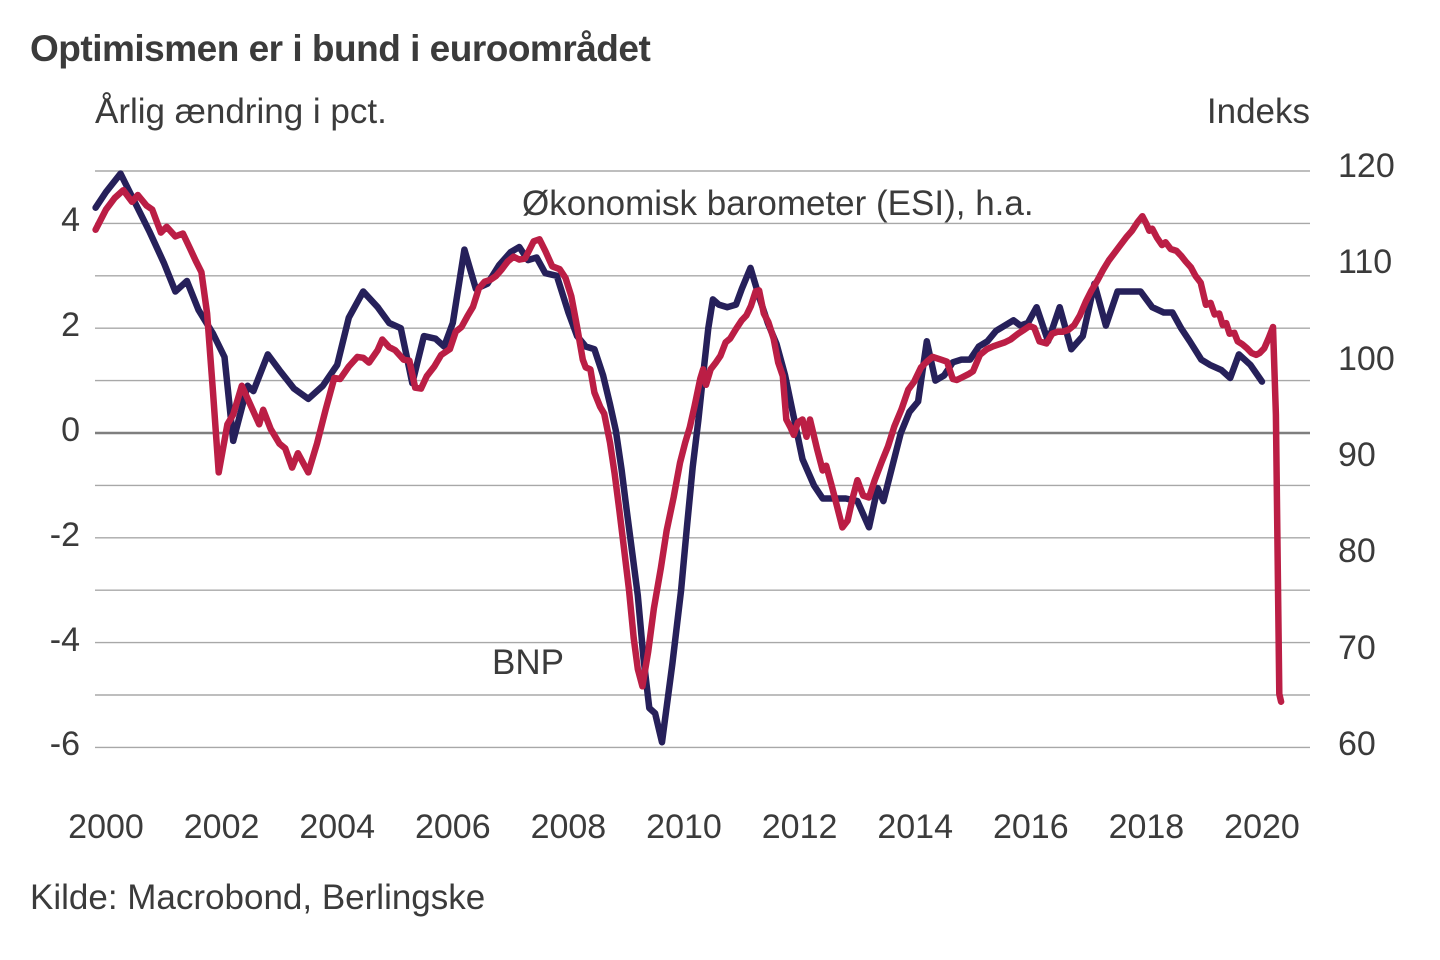 Image resolution: width=1440 pixels, height=960 pixels. I want to click on left-axis-title: Årlig ændring i pct., so click(241, 111).